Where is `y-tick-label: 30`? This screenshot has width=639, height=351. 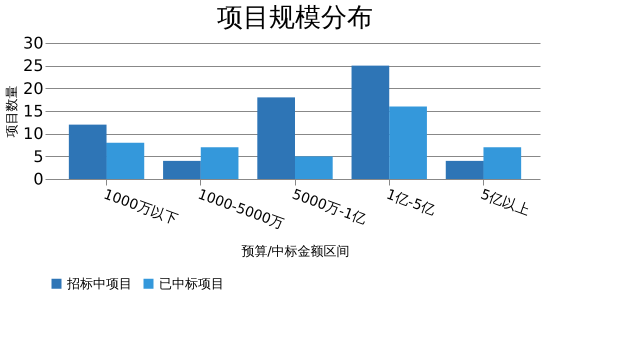 y-tick-label: 30 is located at coordinates (33, 43).